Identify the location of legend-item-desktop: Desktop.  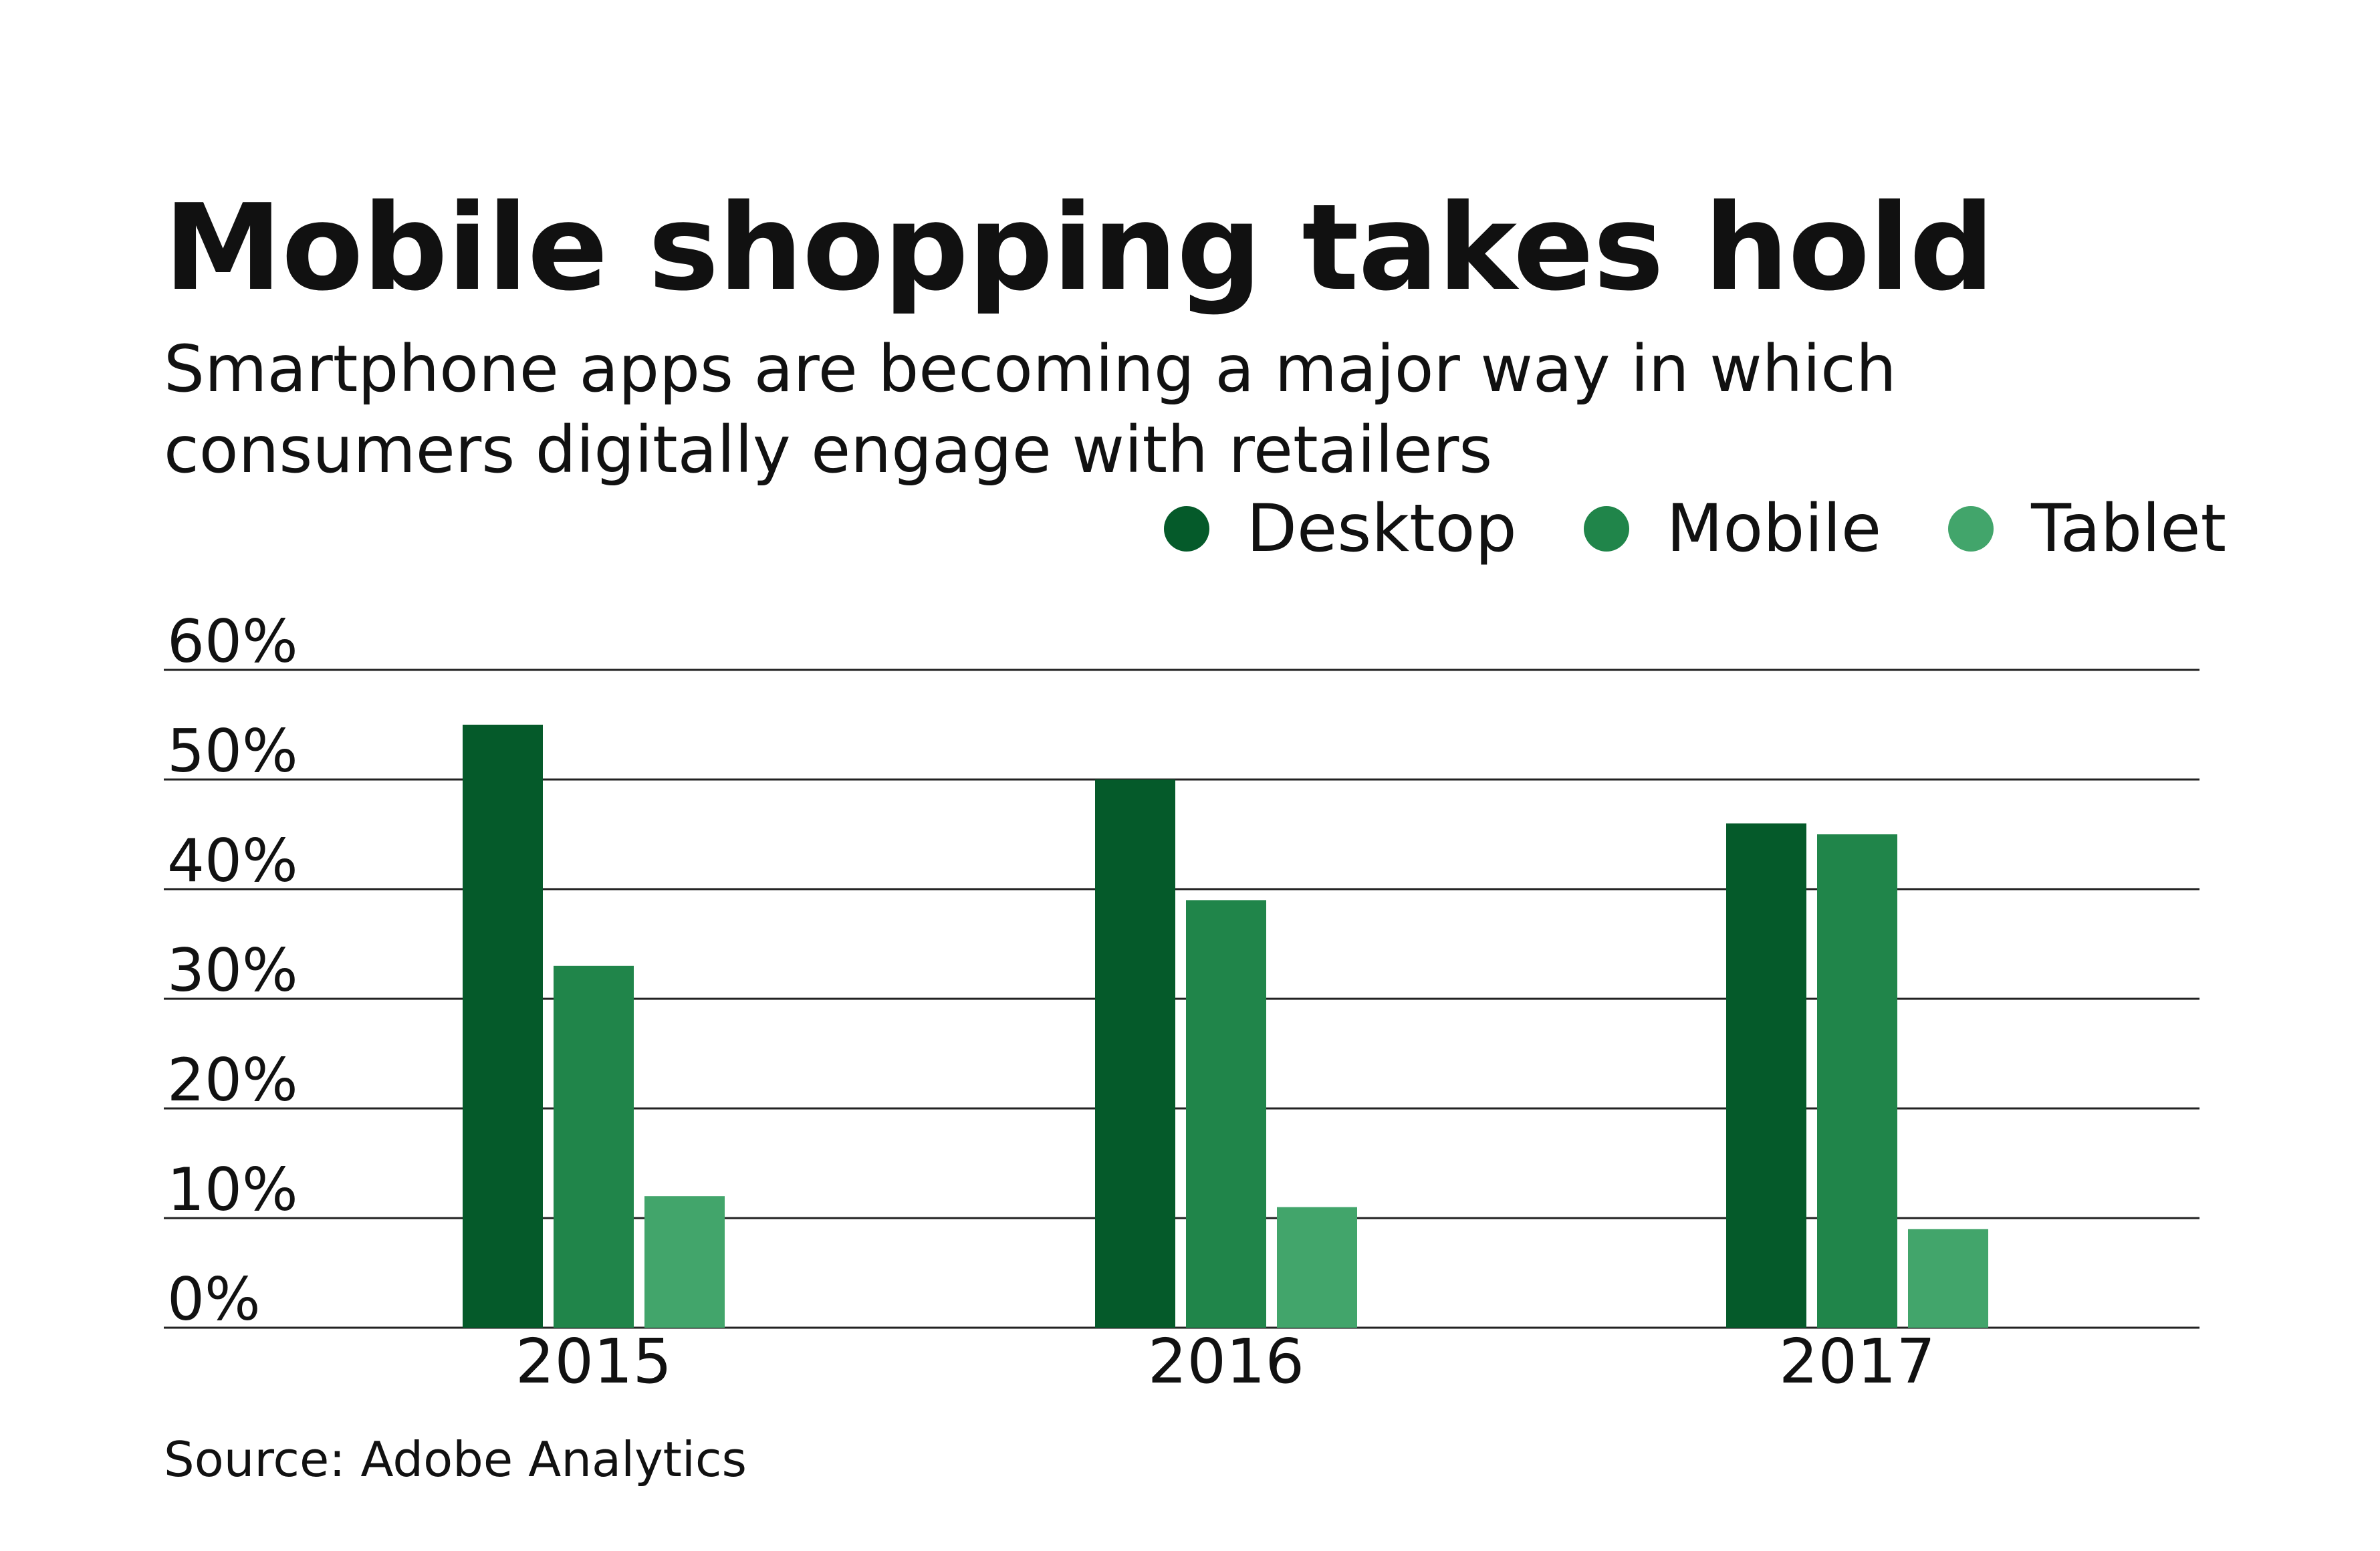
(1340, 529).